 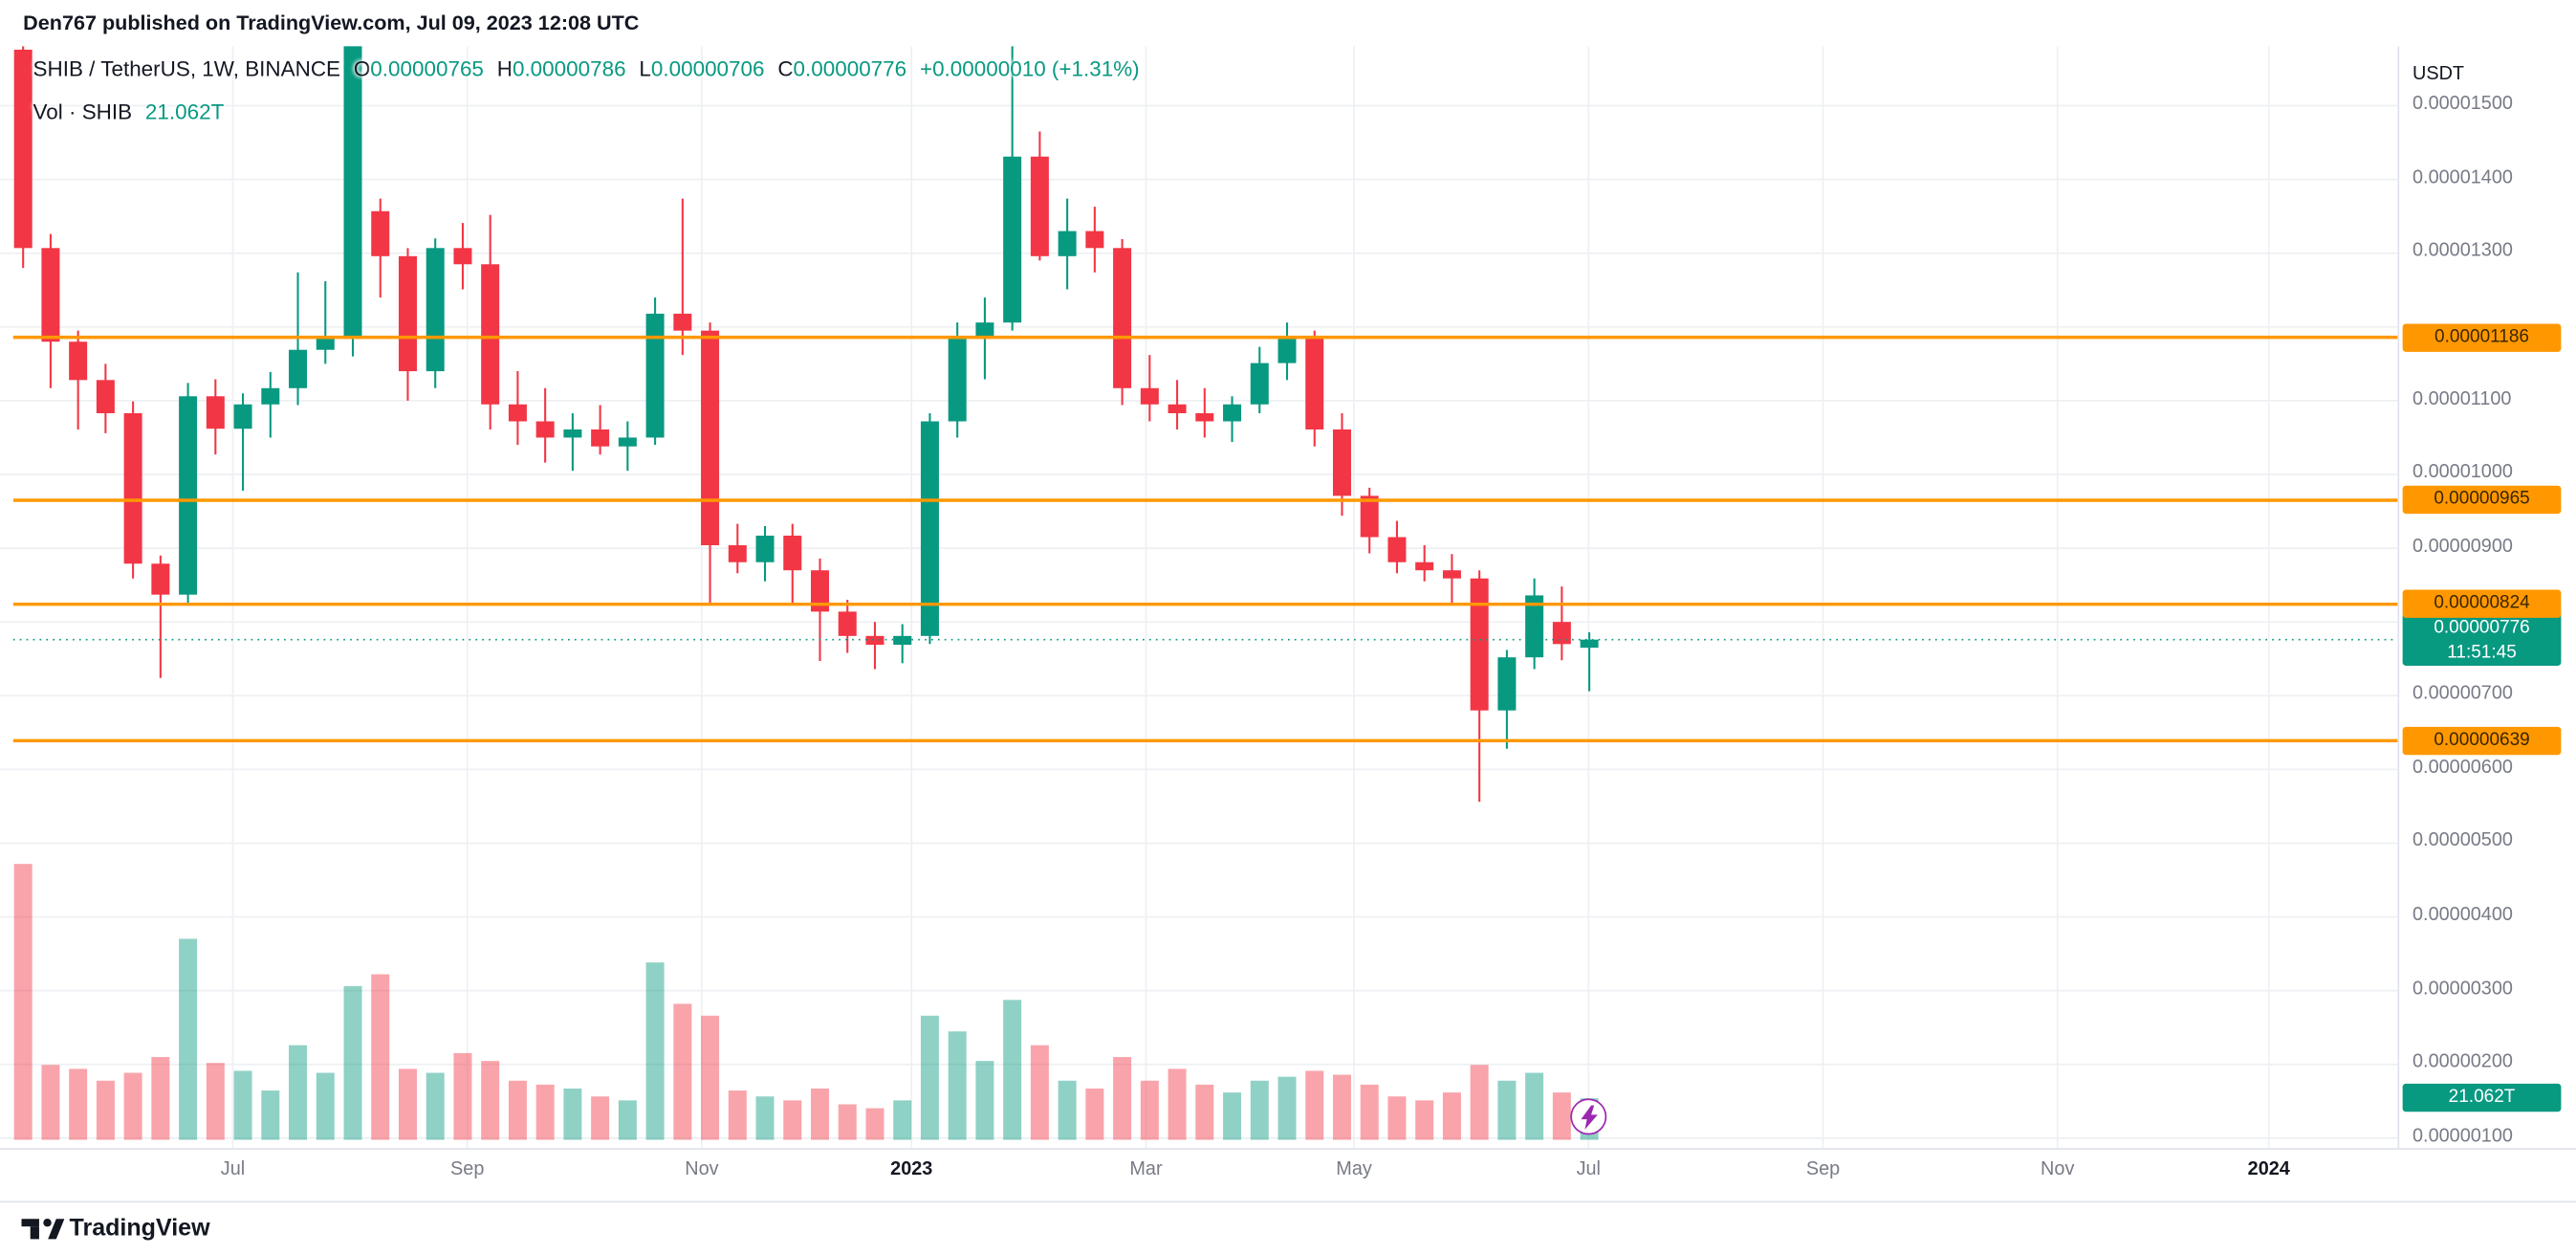 I want to click on price-axis-label: 0.00000300, so click(x=2462, y=989).